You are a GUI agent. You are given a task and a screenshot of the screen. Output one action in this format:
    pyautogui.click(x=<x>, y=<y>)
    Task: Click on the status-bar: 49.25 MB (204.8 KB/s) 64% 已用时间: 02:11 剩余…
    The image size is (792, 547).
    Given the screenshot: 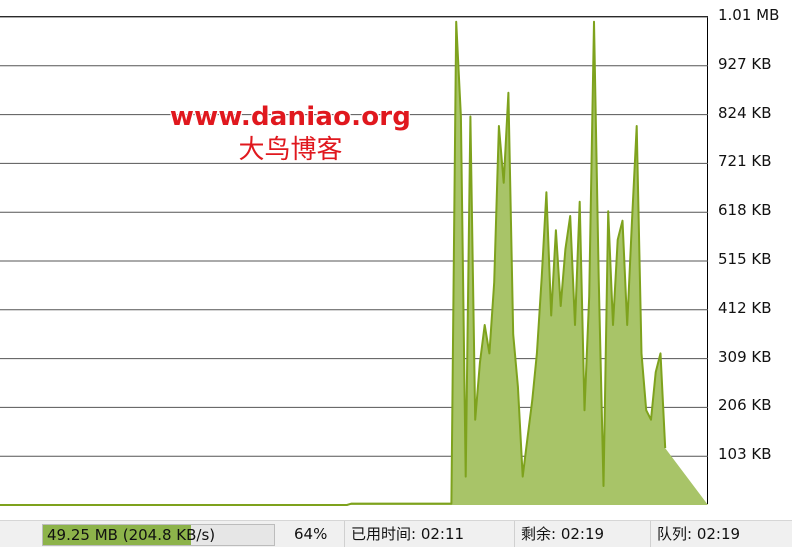 What is the action you would take?
    pyautogui.click(x=396, y=533)
    